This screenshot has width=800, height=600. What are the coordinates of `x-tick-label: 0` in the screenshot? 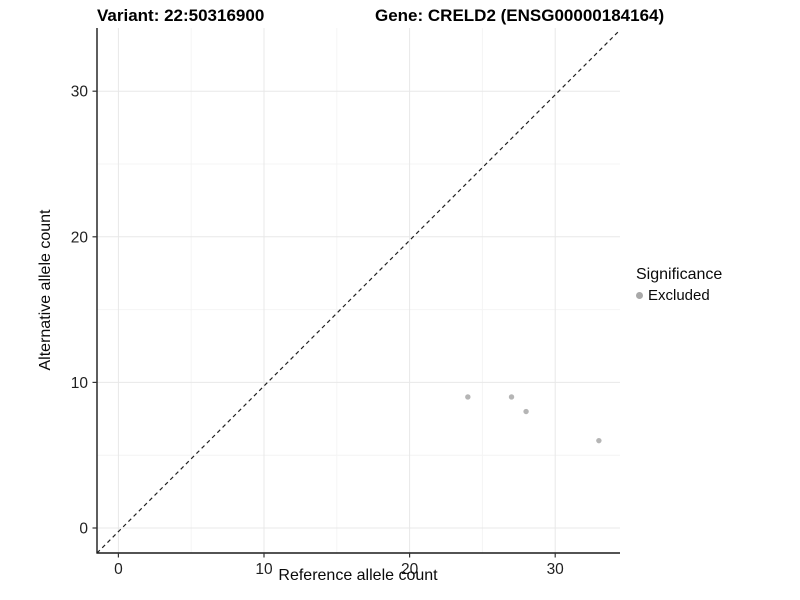 It's located at (118, 569).